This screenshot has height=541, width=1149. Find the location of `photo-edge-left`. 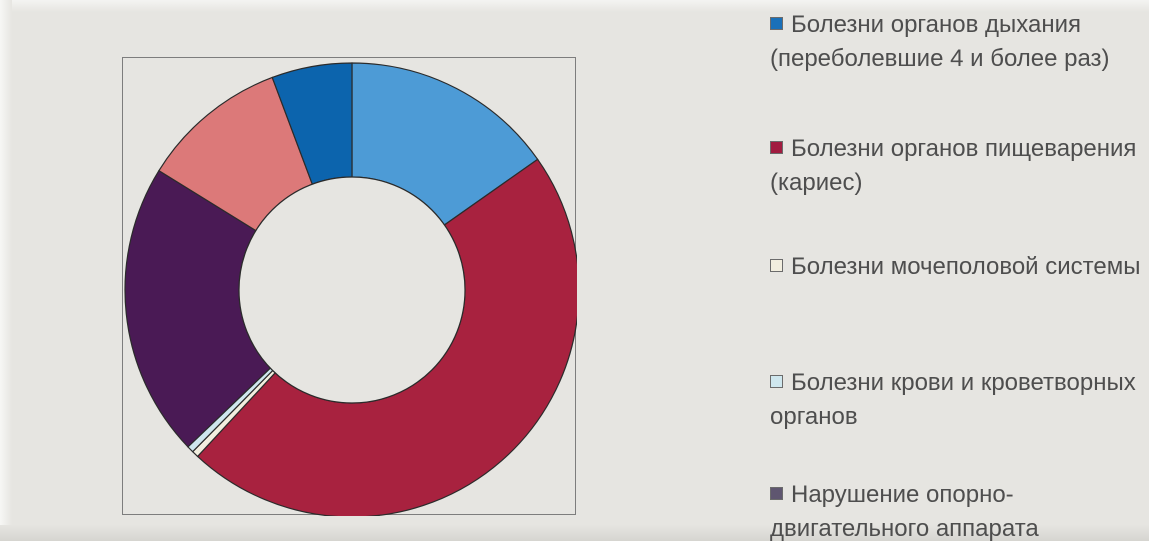

photo-edge-left is located at coordinates (6, 270).